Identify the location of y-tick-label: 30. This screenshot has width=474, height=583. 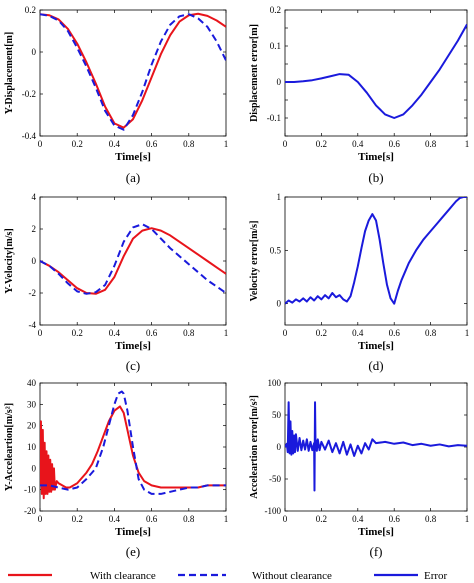
(32, 404).